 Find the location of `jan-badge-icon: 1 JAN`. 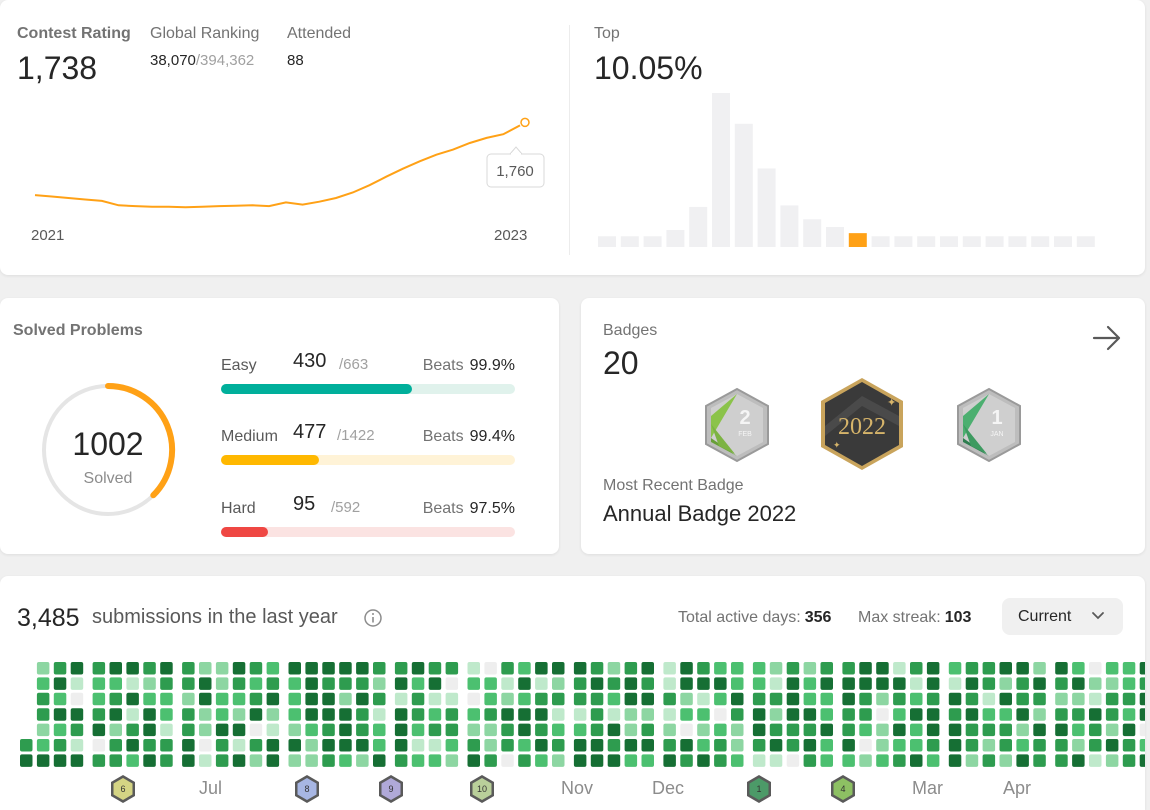

jan-badge-icon: 1 JAN is located at coordinates (989, 425).